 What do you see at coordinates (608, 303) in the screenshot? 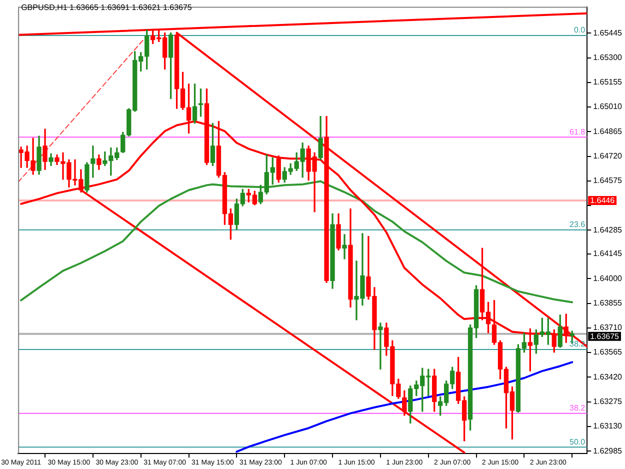
I see `y-tick-label: 1.63855` at bounding box center [608, 303].